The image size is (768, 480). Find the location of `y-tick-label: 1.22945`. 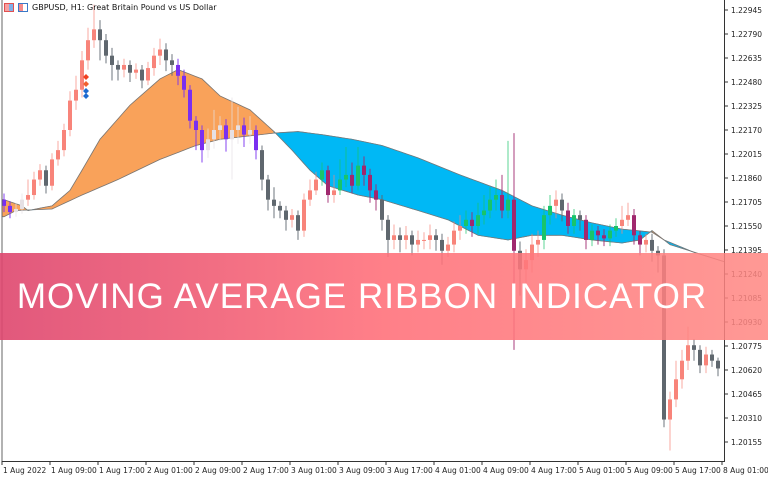

y-tick-label: 1.22945 is located at coordinates (746, 10).